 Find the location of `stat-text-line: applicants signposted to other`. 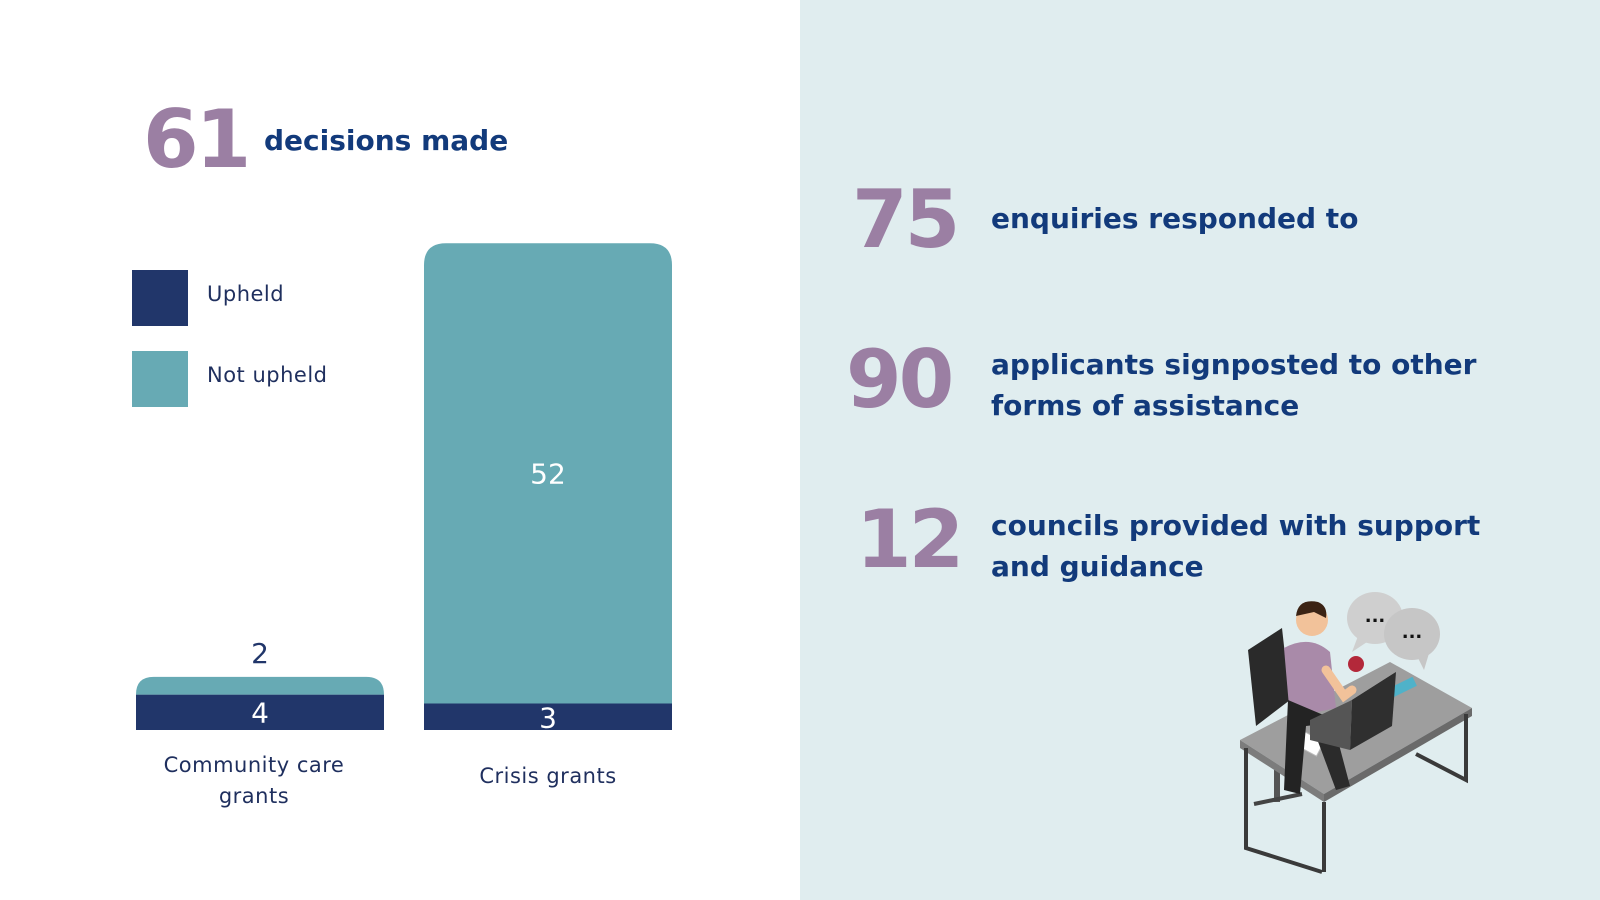

stat-text-line: applicants signposted to other is located at coordinates (1234, 364).